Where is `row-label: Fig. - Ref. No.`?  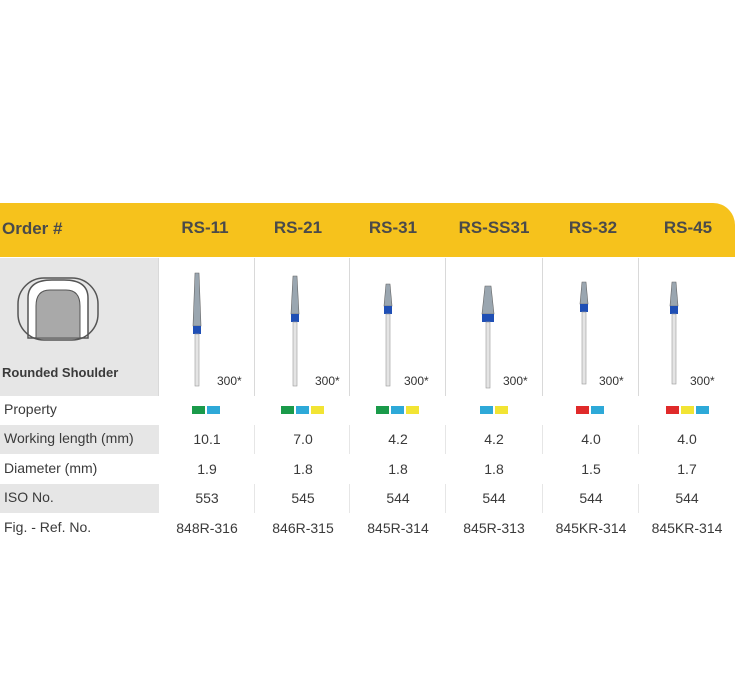
row-label: Fig. - Ref. No. is located at coordinates (48, 527).